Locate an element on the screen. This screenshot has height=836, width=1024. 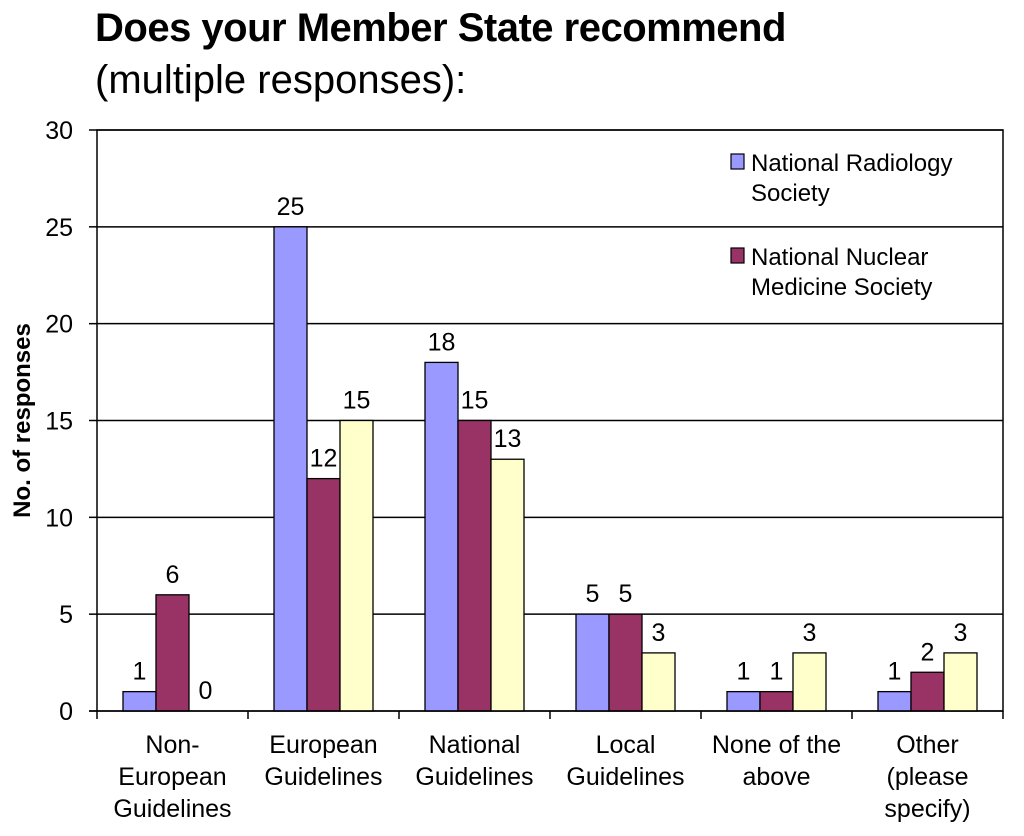
data-label: 0 is located at coordinates (206, 691).